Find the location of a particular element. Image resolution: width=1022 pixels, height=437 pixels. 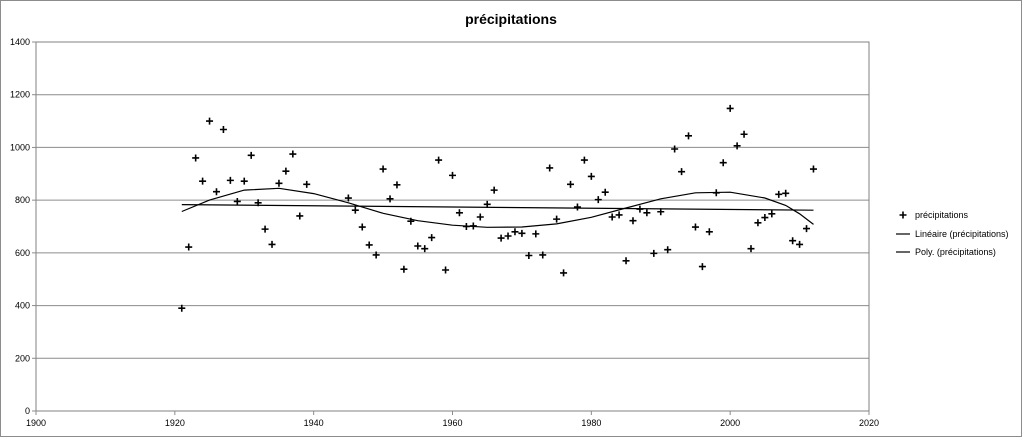

legend-label: Linéaire (précipitations) is located at coordinates (962, 234).